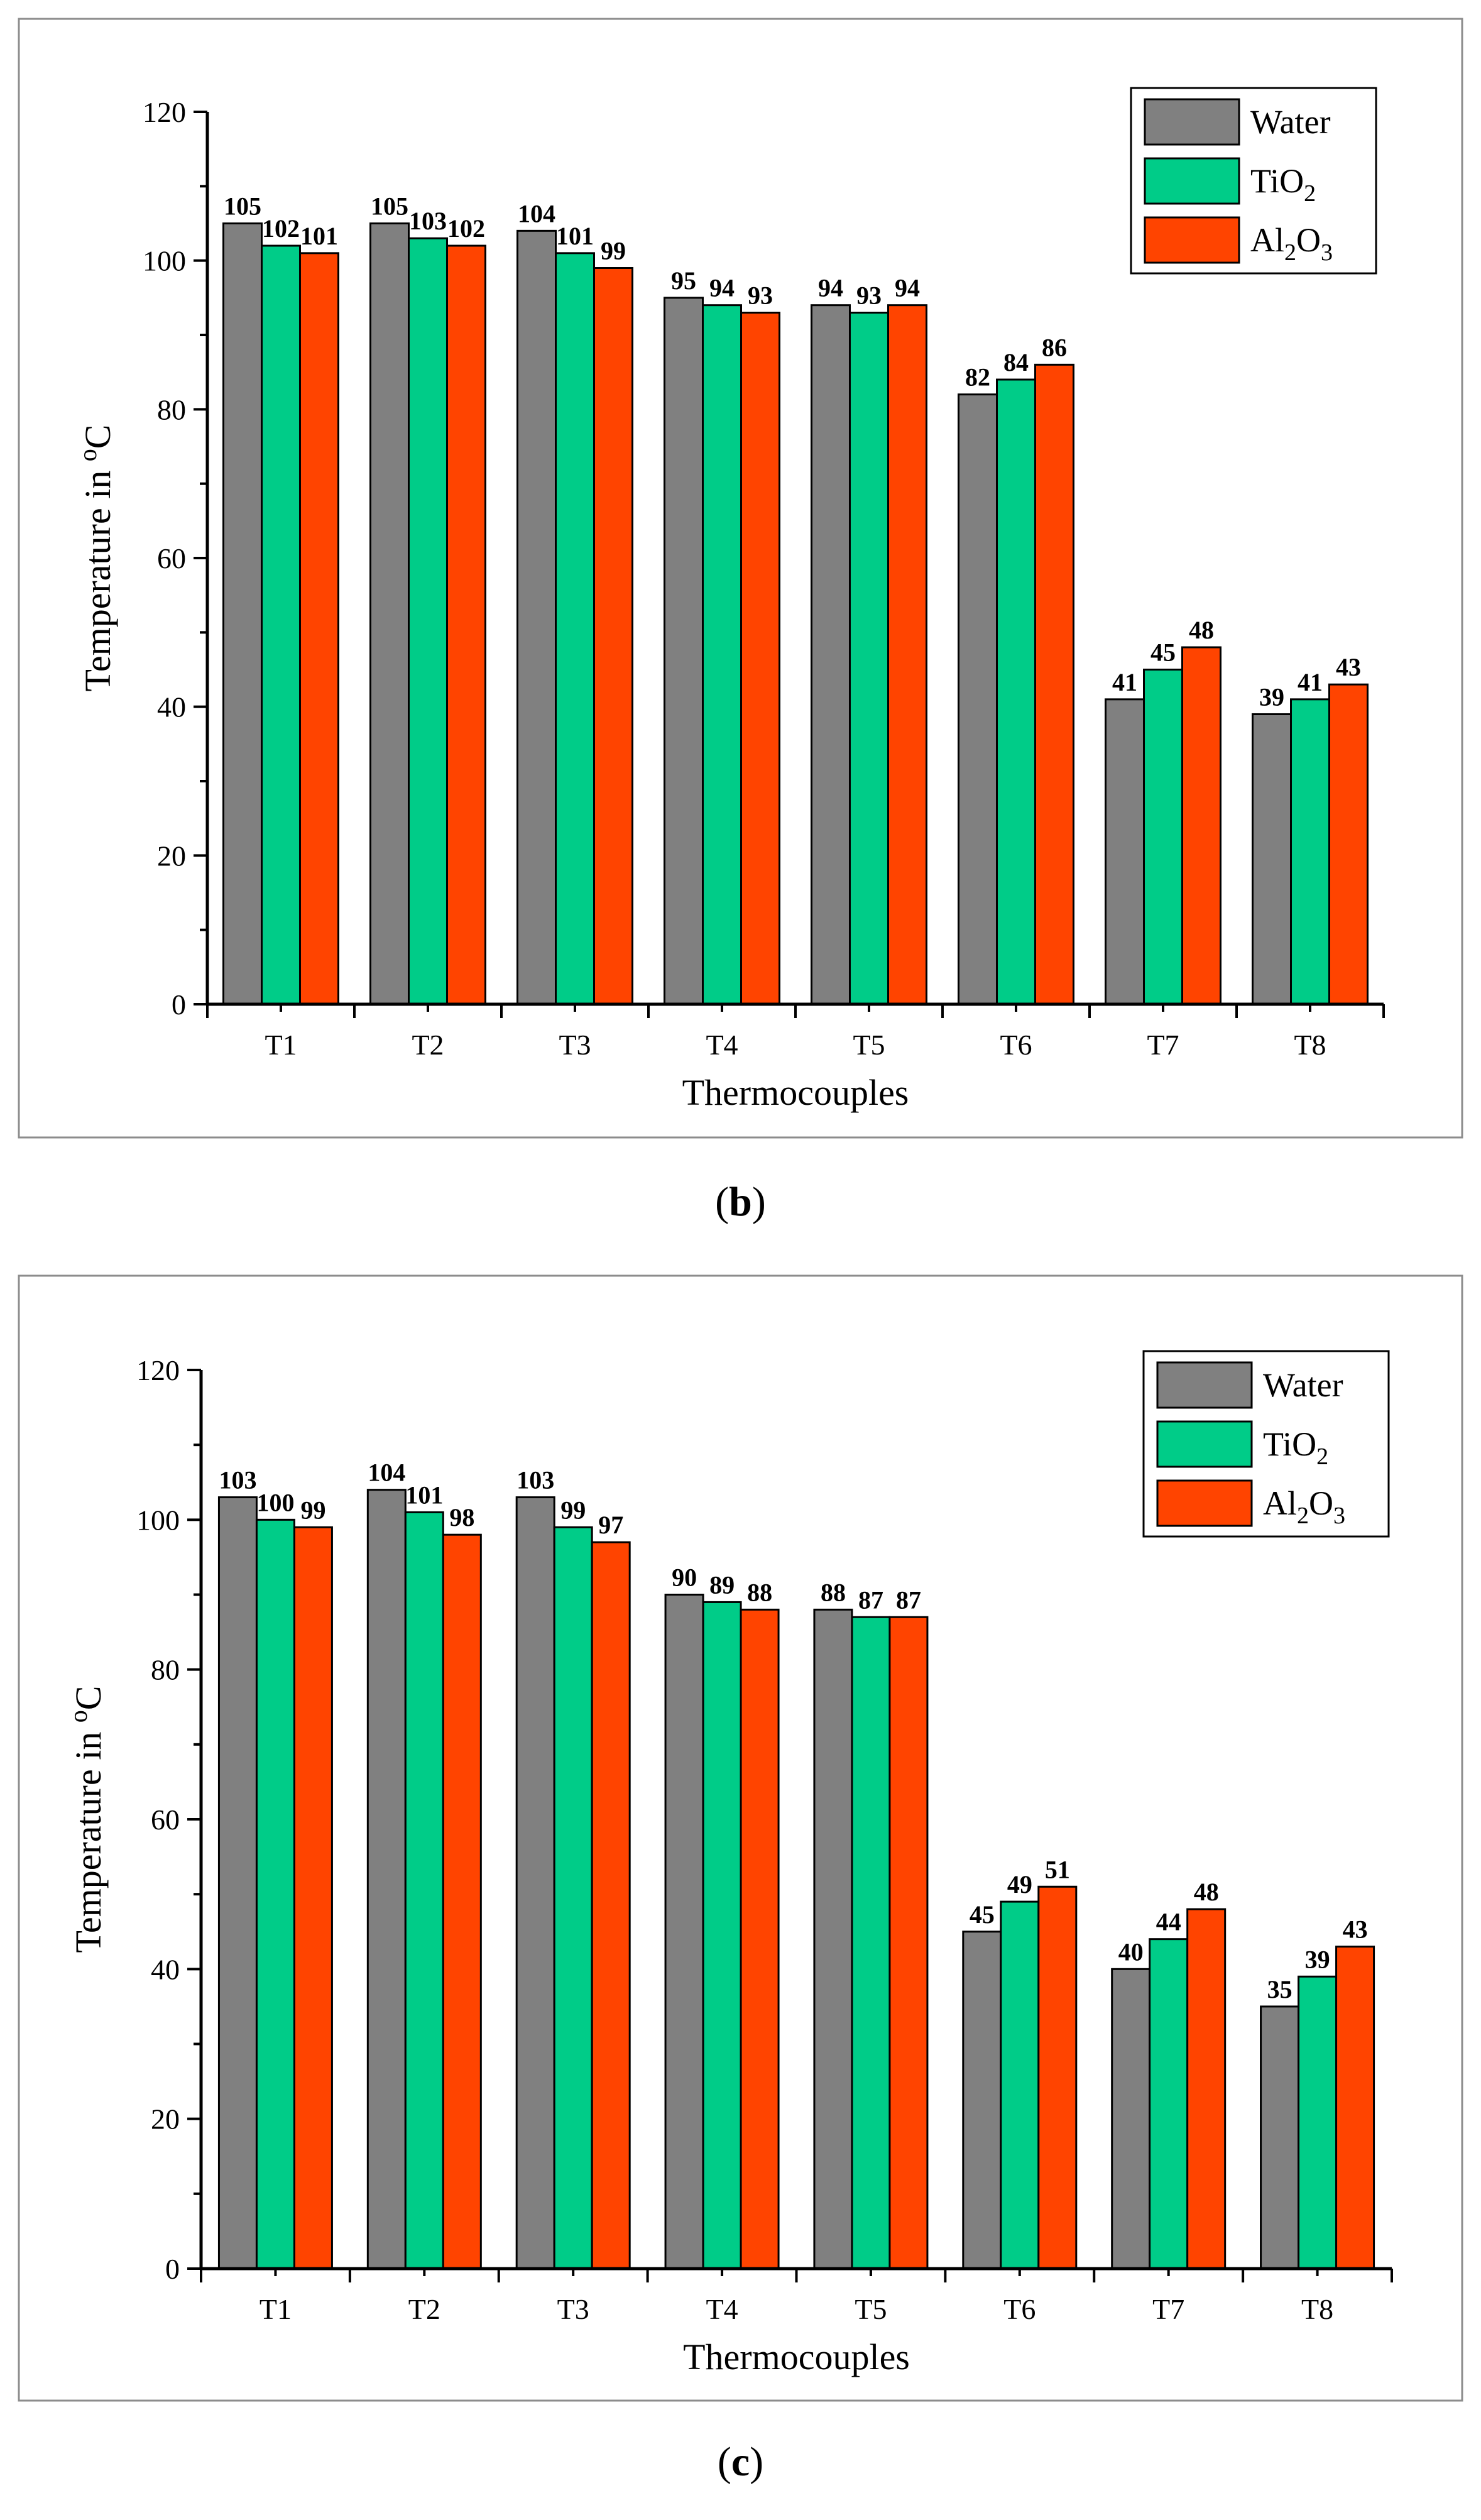 The height and width of the screenshot is (2520, 1481). What do you see at coordinates (319, 236) in the screenshot?
I see `data-label-al2o3-t1: 101` at bounding box center [319, 236].